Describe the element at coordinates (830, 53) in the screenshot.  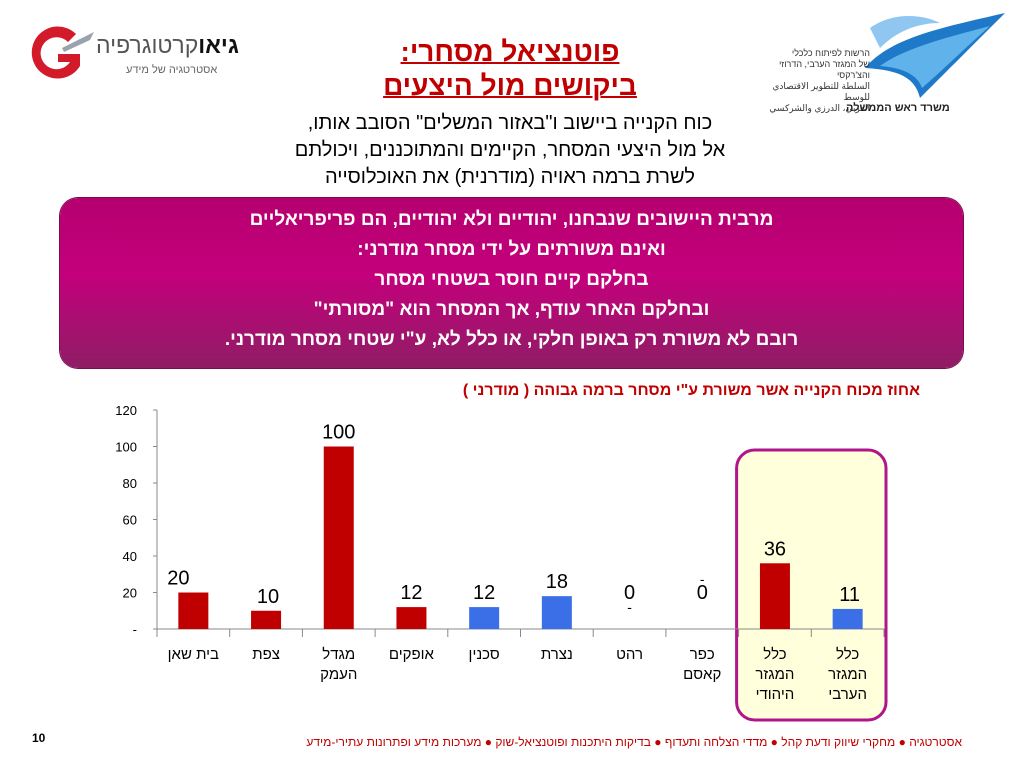
I see `authority-line-1: הרשות לפיתוח כלכלי` at that location.